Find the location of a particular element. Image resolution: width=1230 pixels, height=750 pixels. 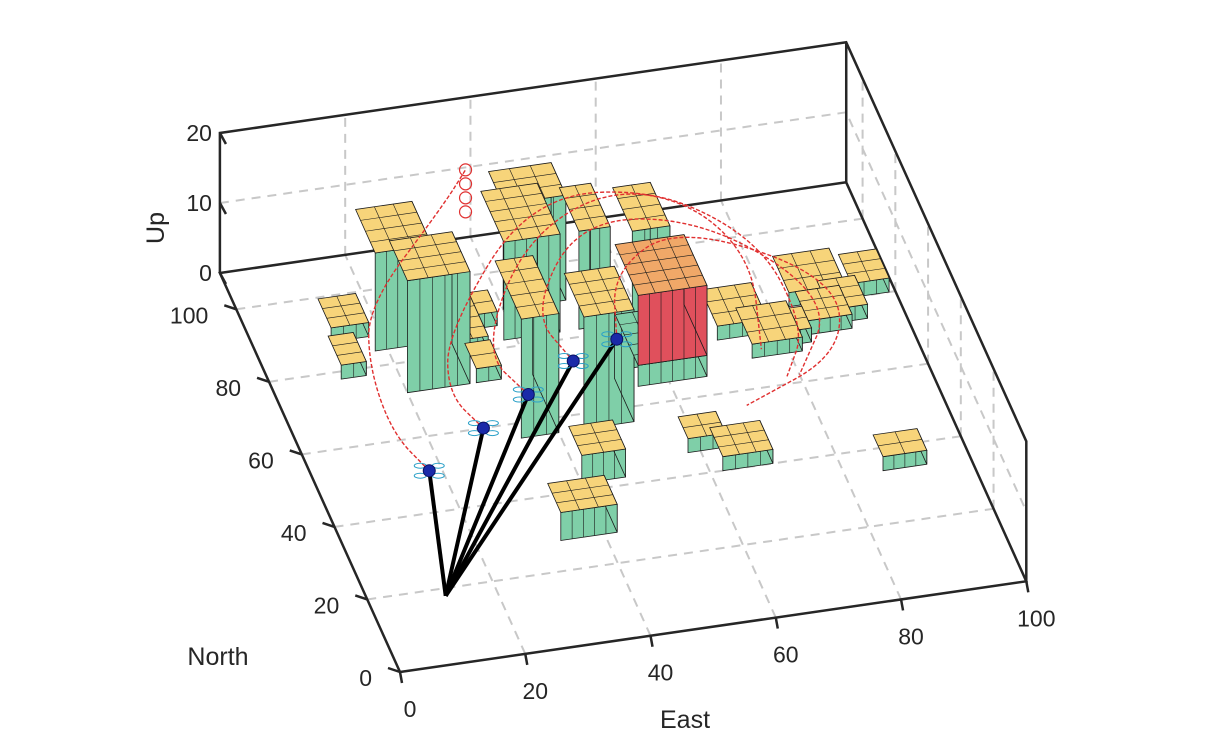

x-axis-label: East is located at coordinates (685, 720).